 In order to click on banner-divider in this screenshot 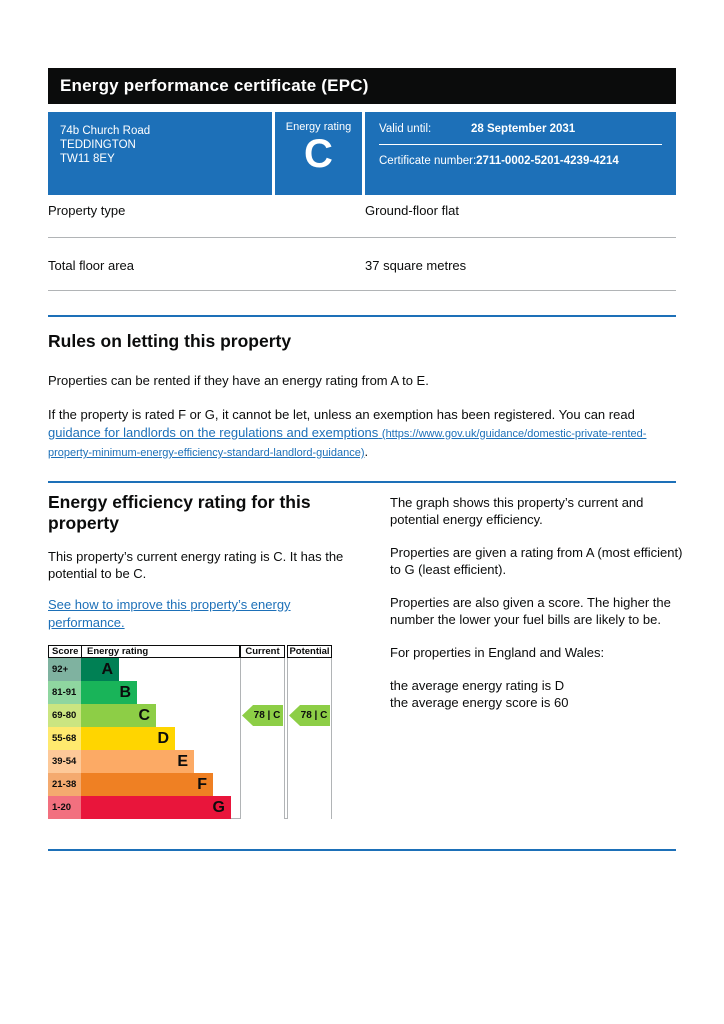, I will do `click(520, 144)`.